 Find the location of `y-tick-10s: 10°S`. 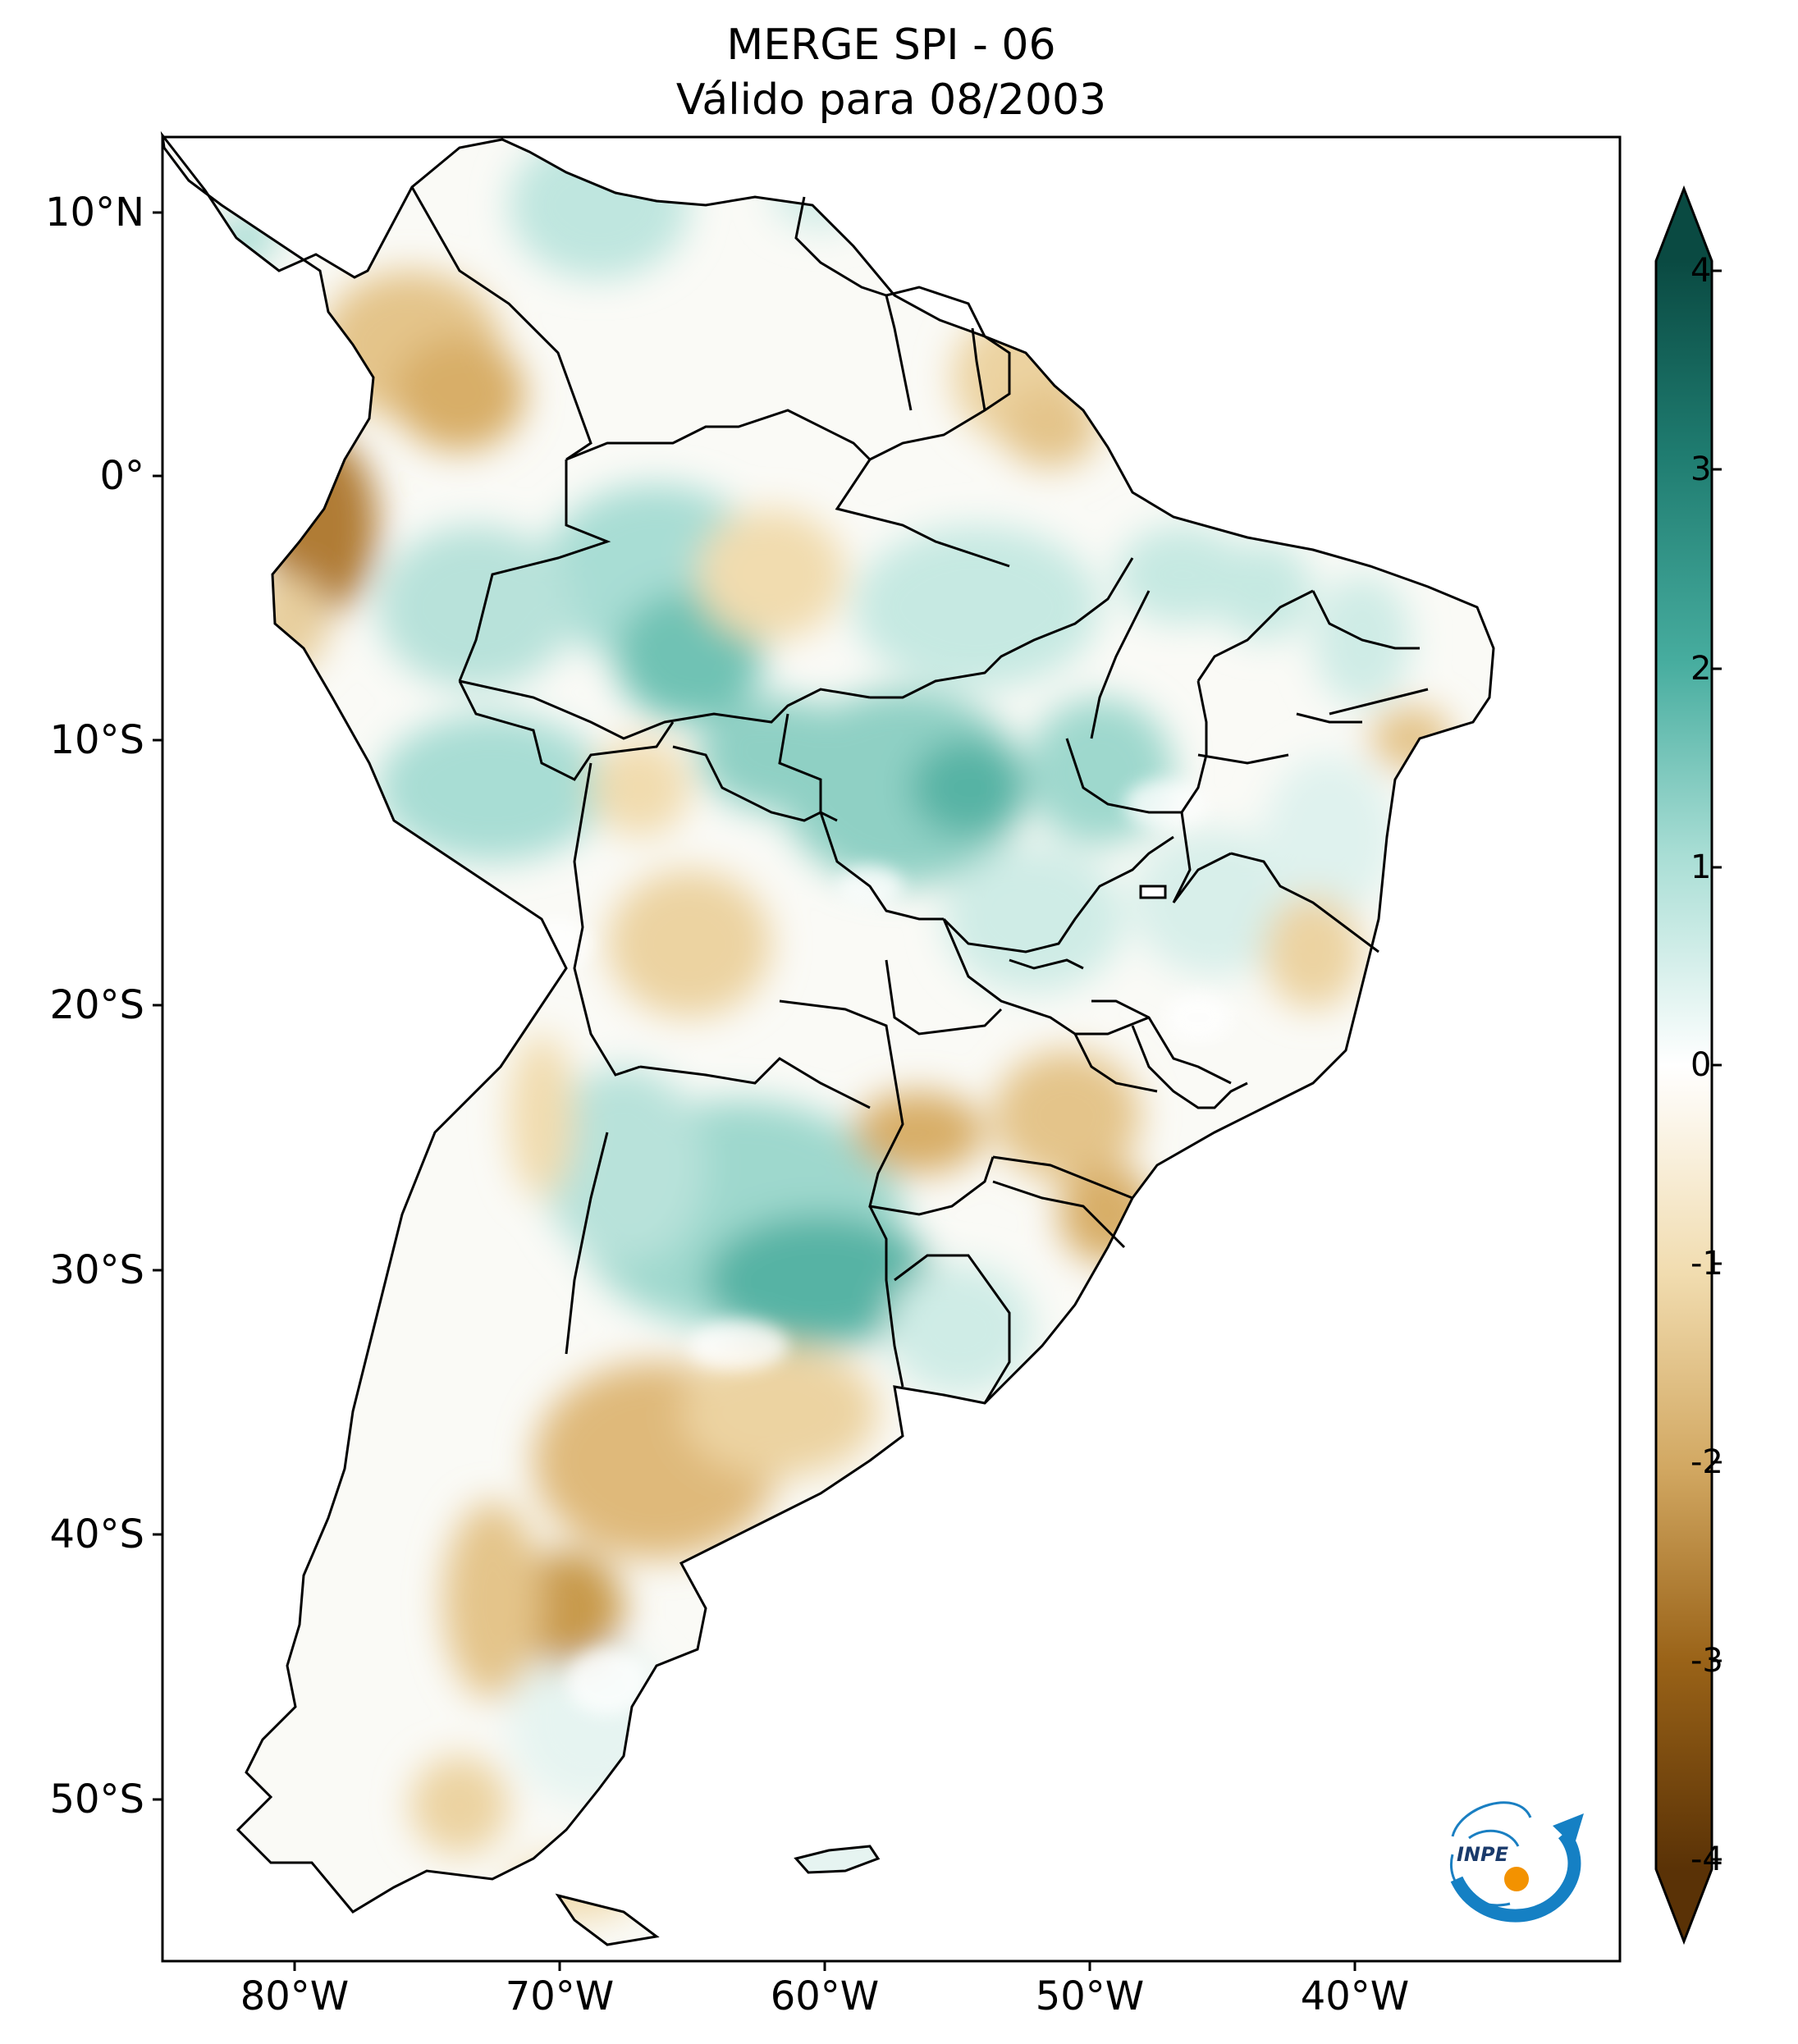

y-tick-10s: 10°S is located at coordinates (96, 740).